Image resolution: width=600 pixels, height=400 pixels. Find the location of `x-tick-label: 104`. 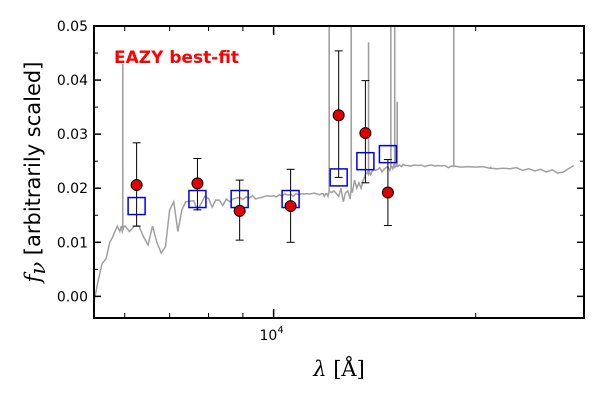

x-tick-label: 104 is located at coordinates (272, 334).